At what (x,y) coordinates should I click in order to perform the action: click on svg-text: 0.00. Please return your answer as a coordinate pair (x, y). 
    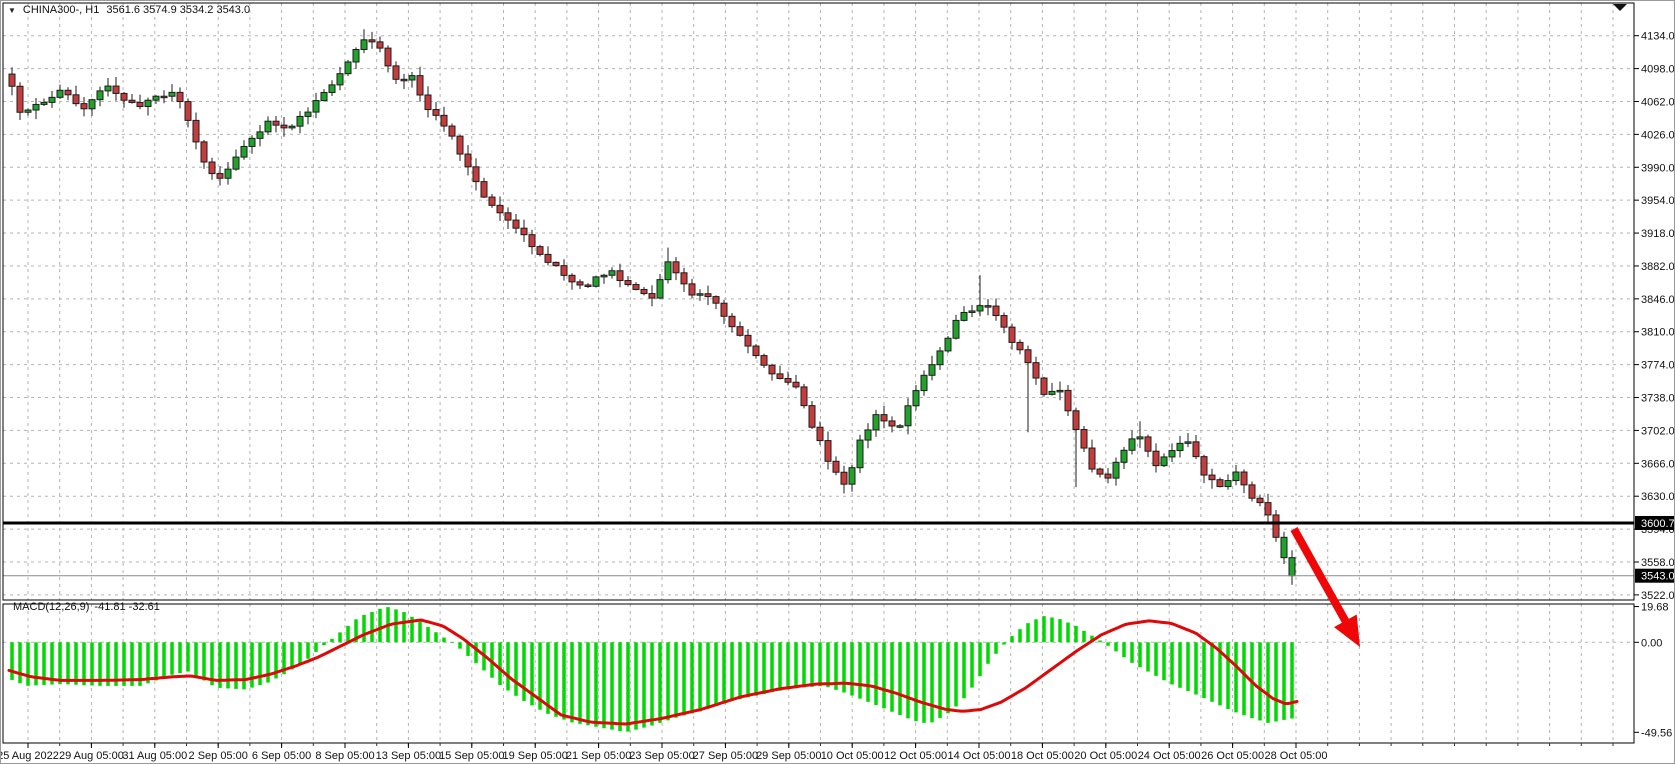
    Looking at the image, I should click on (1651, 643).